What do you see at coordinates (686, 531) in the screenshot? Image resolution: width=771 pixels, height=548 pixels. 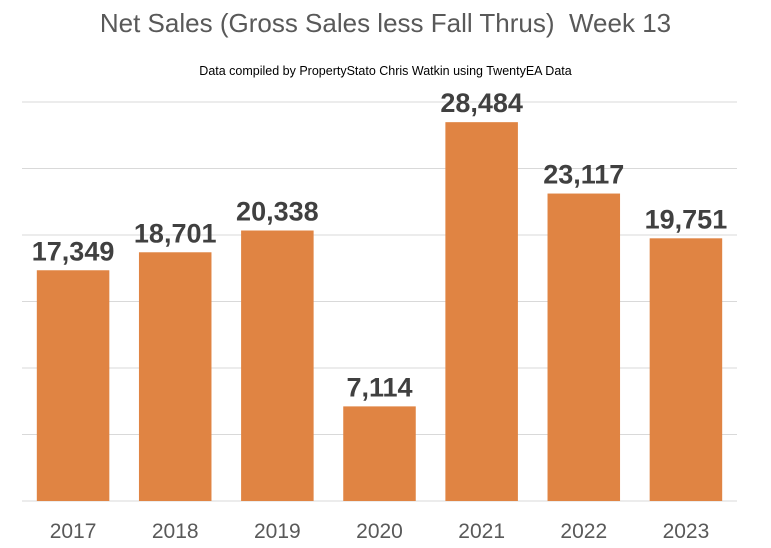 I see `x-tick-label-2023: 2023` at bounding box center [686, 531].